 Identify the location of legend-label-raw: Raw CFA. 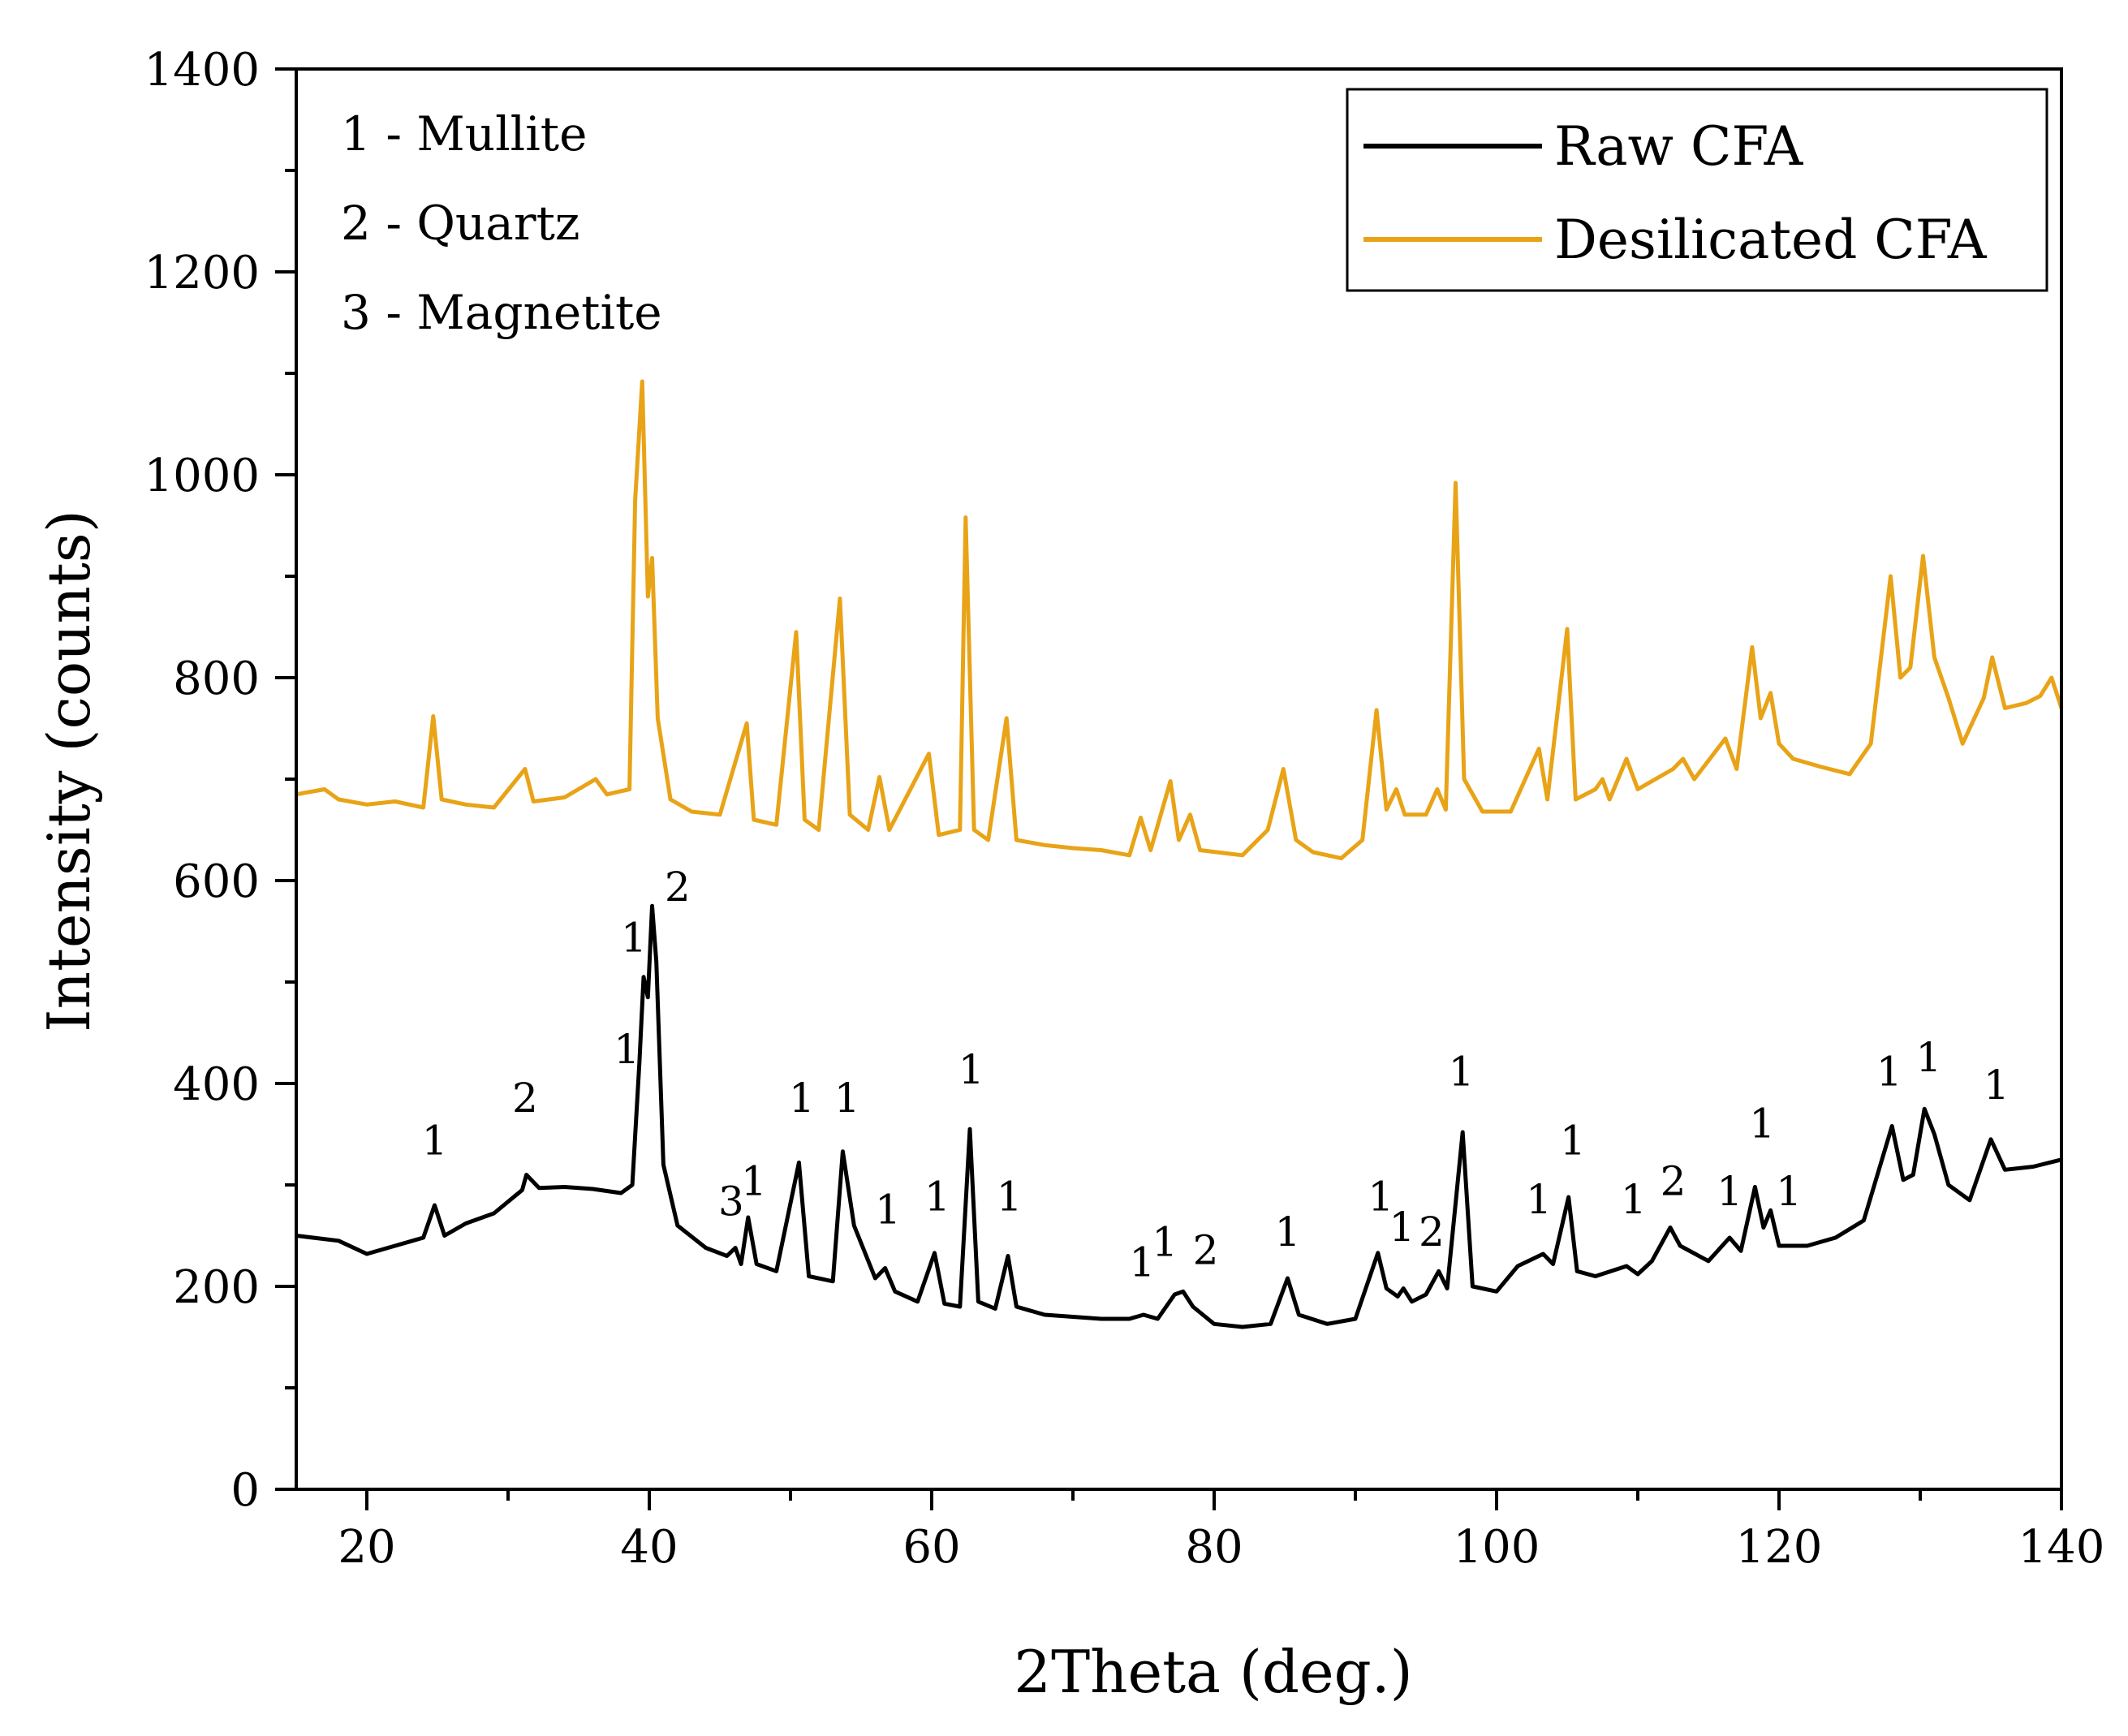
(1679, 147).